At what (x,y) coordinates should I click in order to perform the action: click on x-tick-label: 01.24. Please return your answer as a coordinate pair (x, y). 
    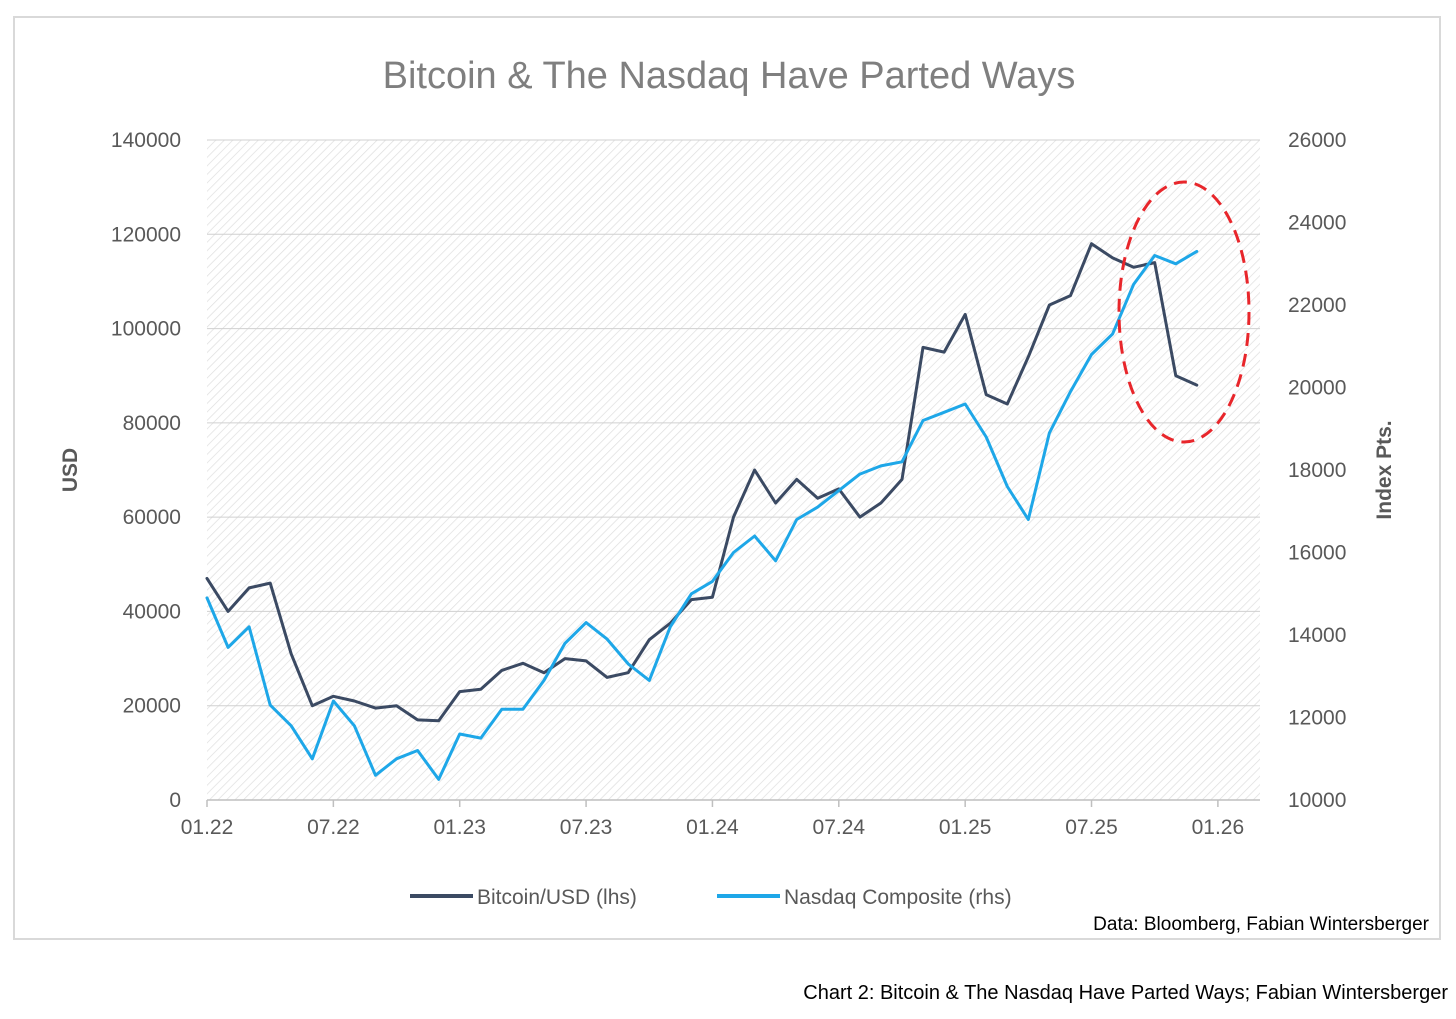
    Looking at the image, I should click on (712, 827).